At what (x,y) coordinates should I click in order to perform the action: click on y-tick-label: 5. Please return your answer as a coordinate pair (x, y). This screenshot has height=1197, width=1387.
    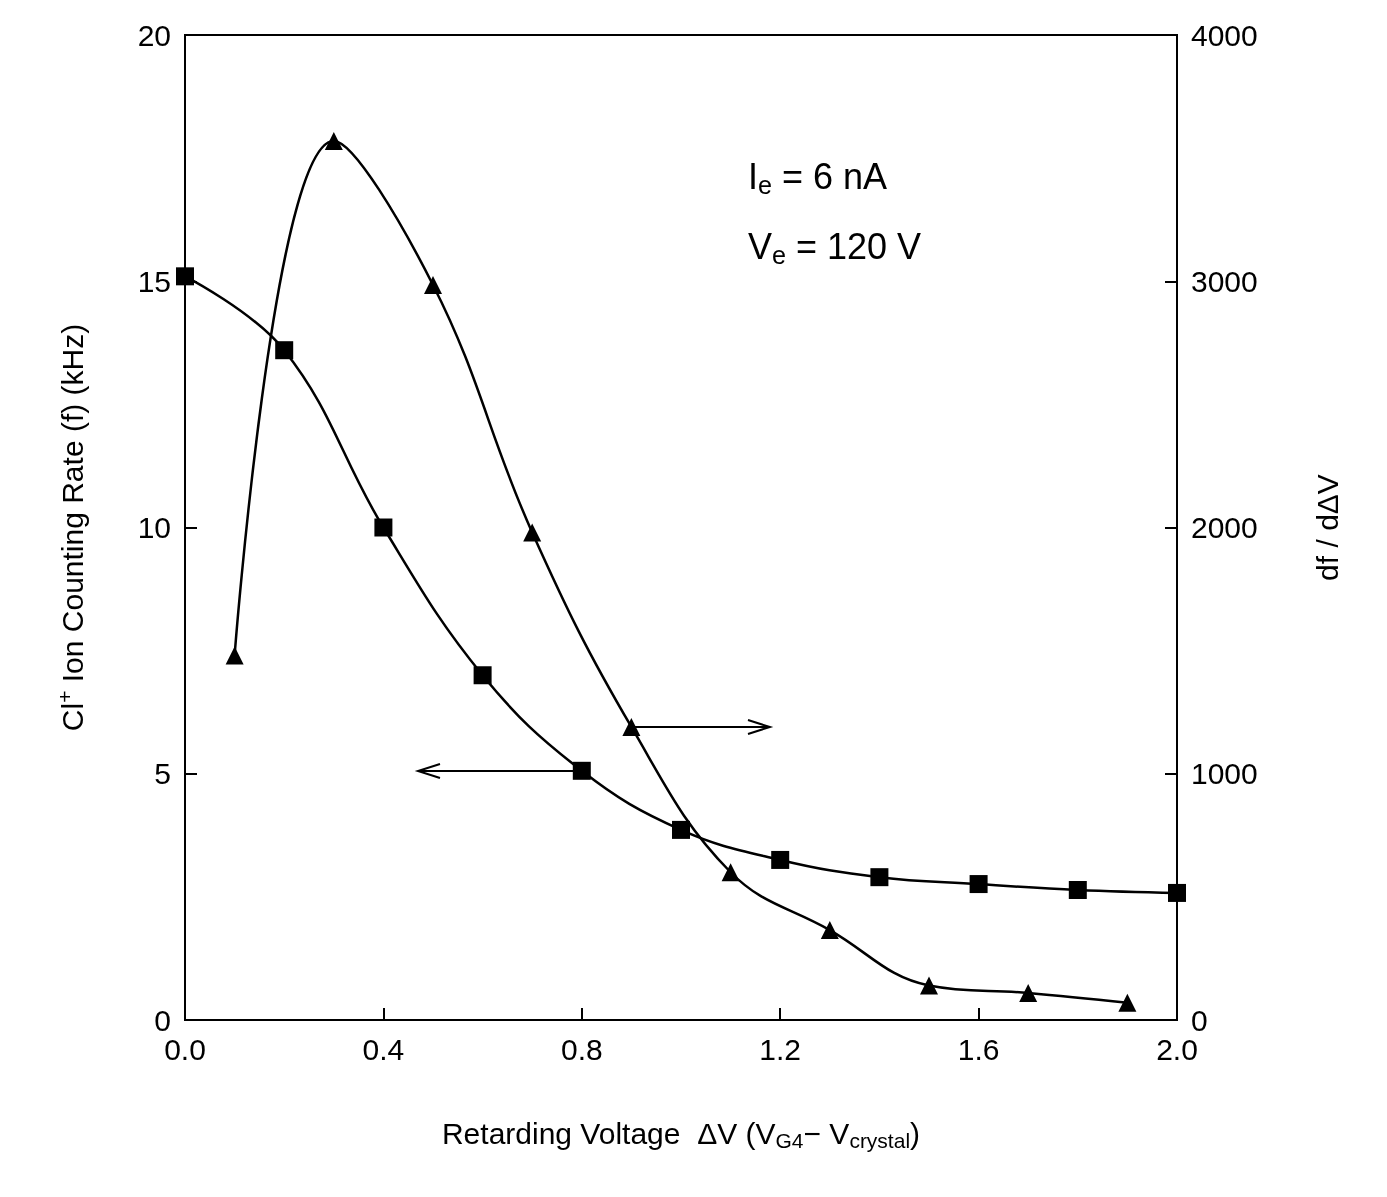
    Looking at the image, I should click on (162, 774).